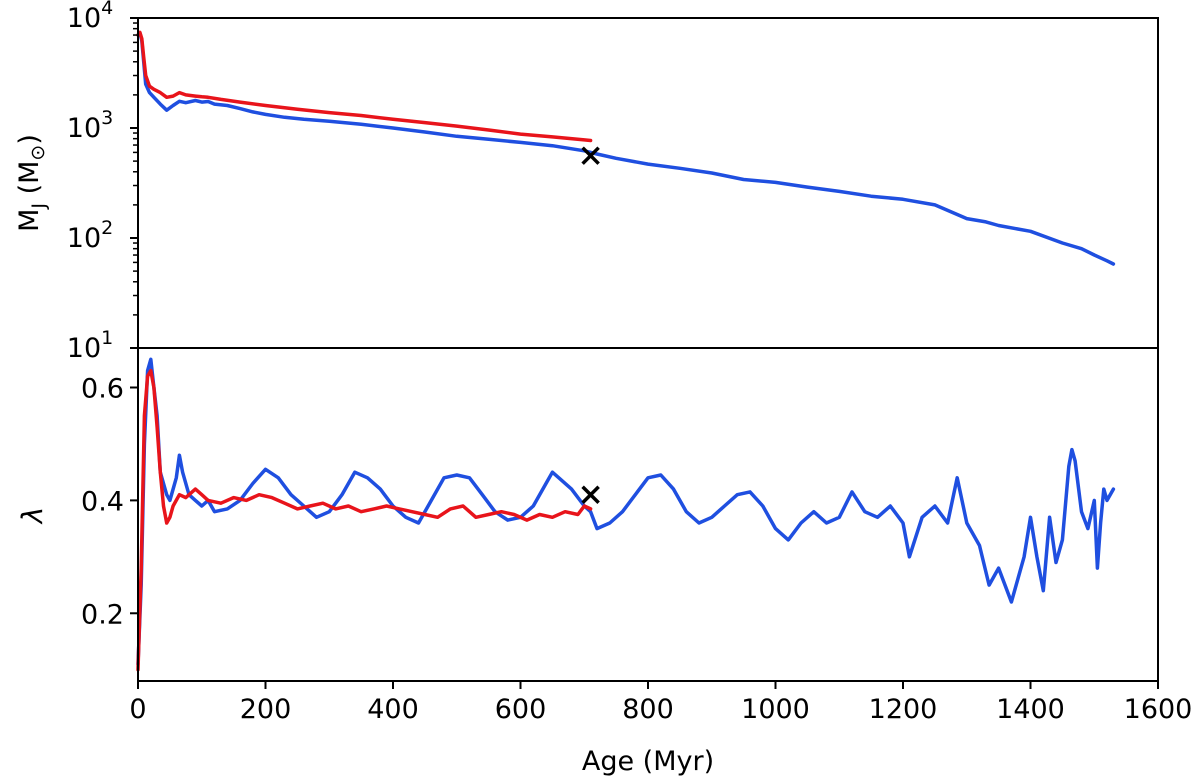 This screenshot has height=781, width=1200. I want to click on bottom-x-marker, so click(590, 494).